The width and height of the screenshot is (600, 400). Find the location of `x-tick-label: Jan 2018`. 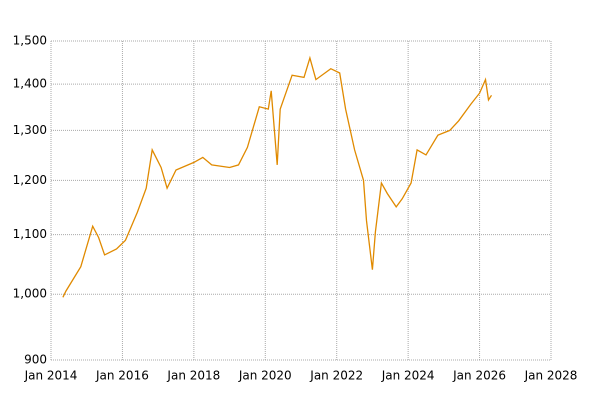

x-tick-label: Jan 2018 is located at coordinates (193, 376).